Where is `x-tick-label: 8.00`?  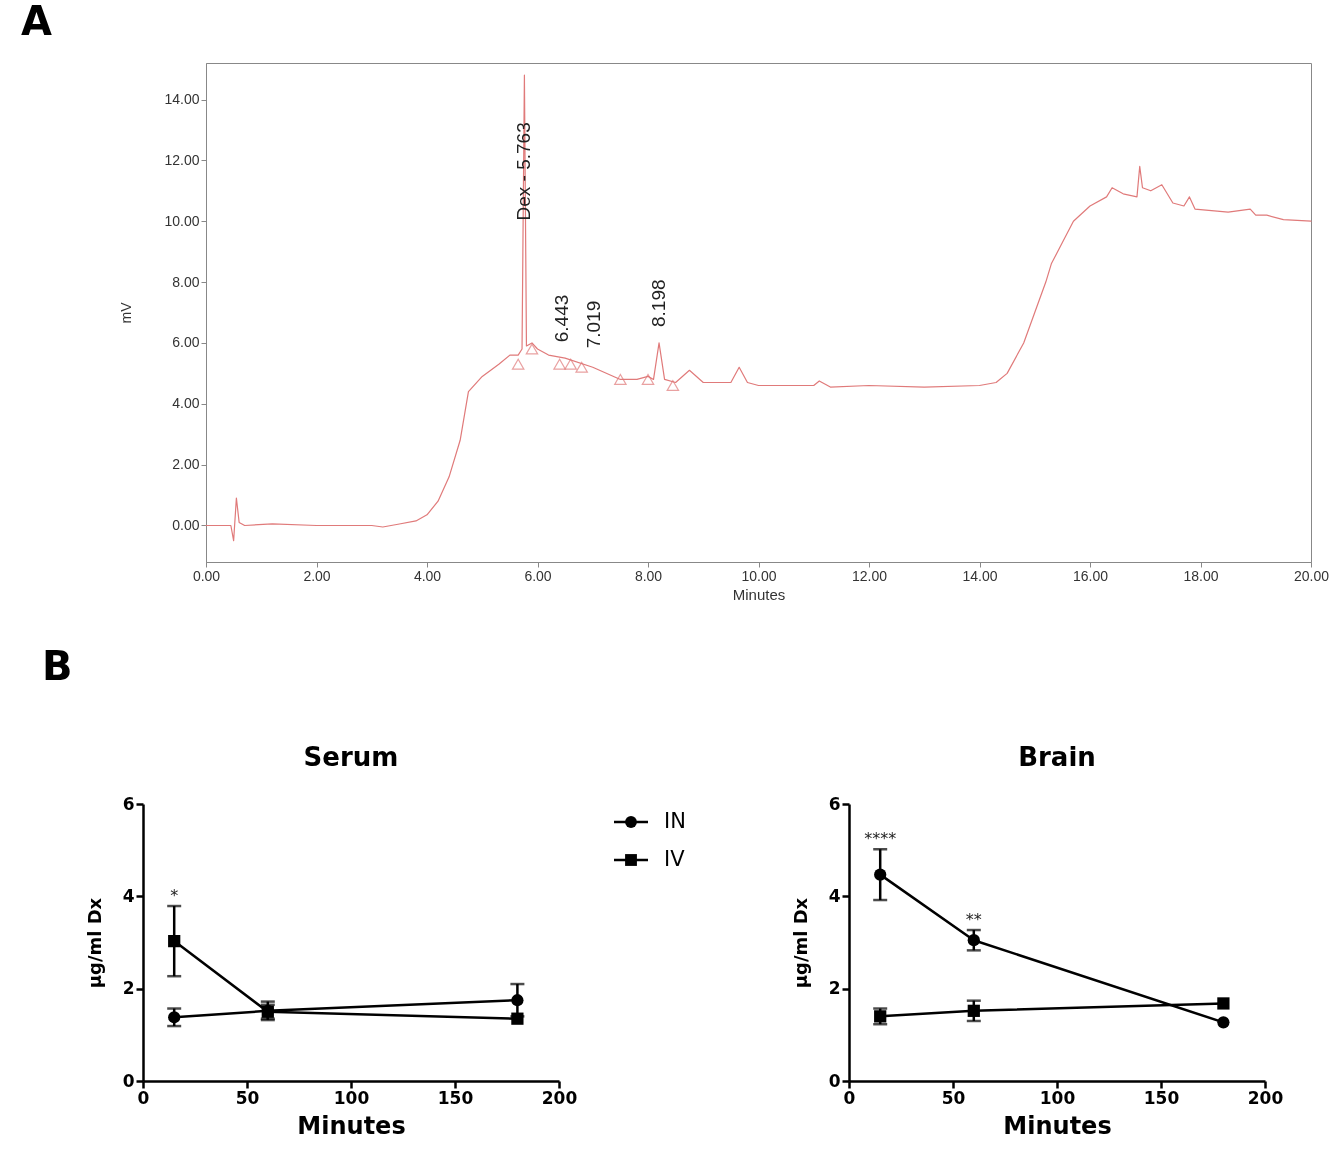
x-tick-label: 8.00 is located at coordinates (648, 575).